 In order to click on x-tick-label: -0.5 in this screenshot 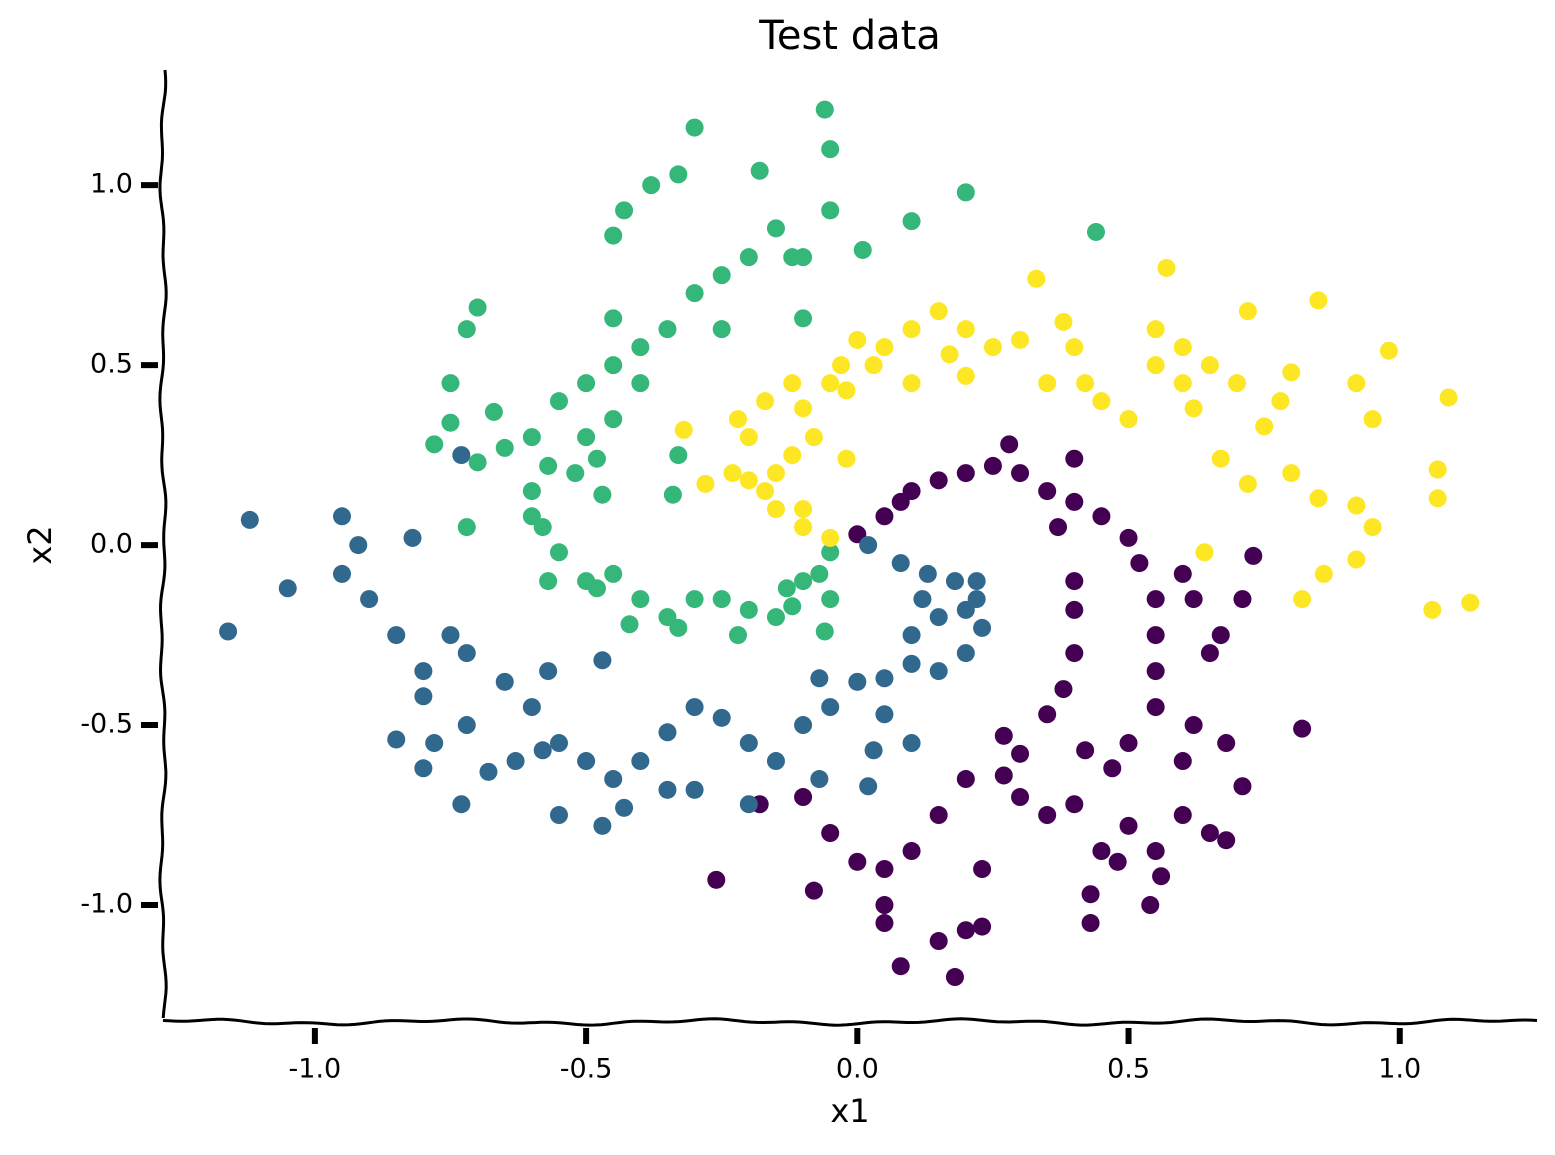, I will do `click(586, 1069)`.